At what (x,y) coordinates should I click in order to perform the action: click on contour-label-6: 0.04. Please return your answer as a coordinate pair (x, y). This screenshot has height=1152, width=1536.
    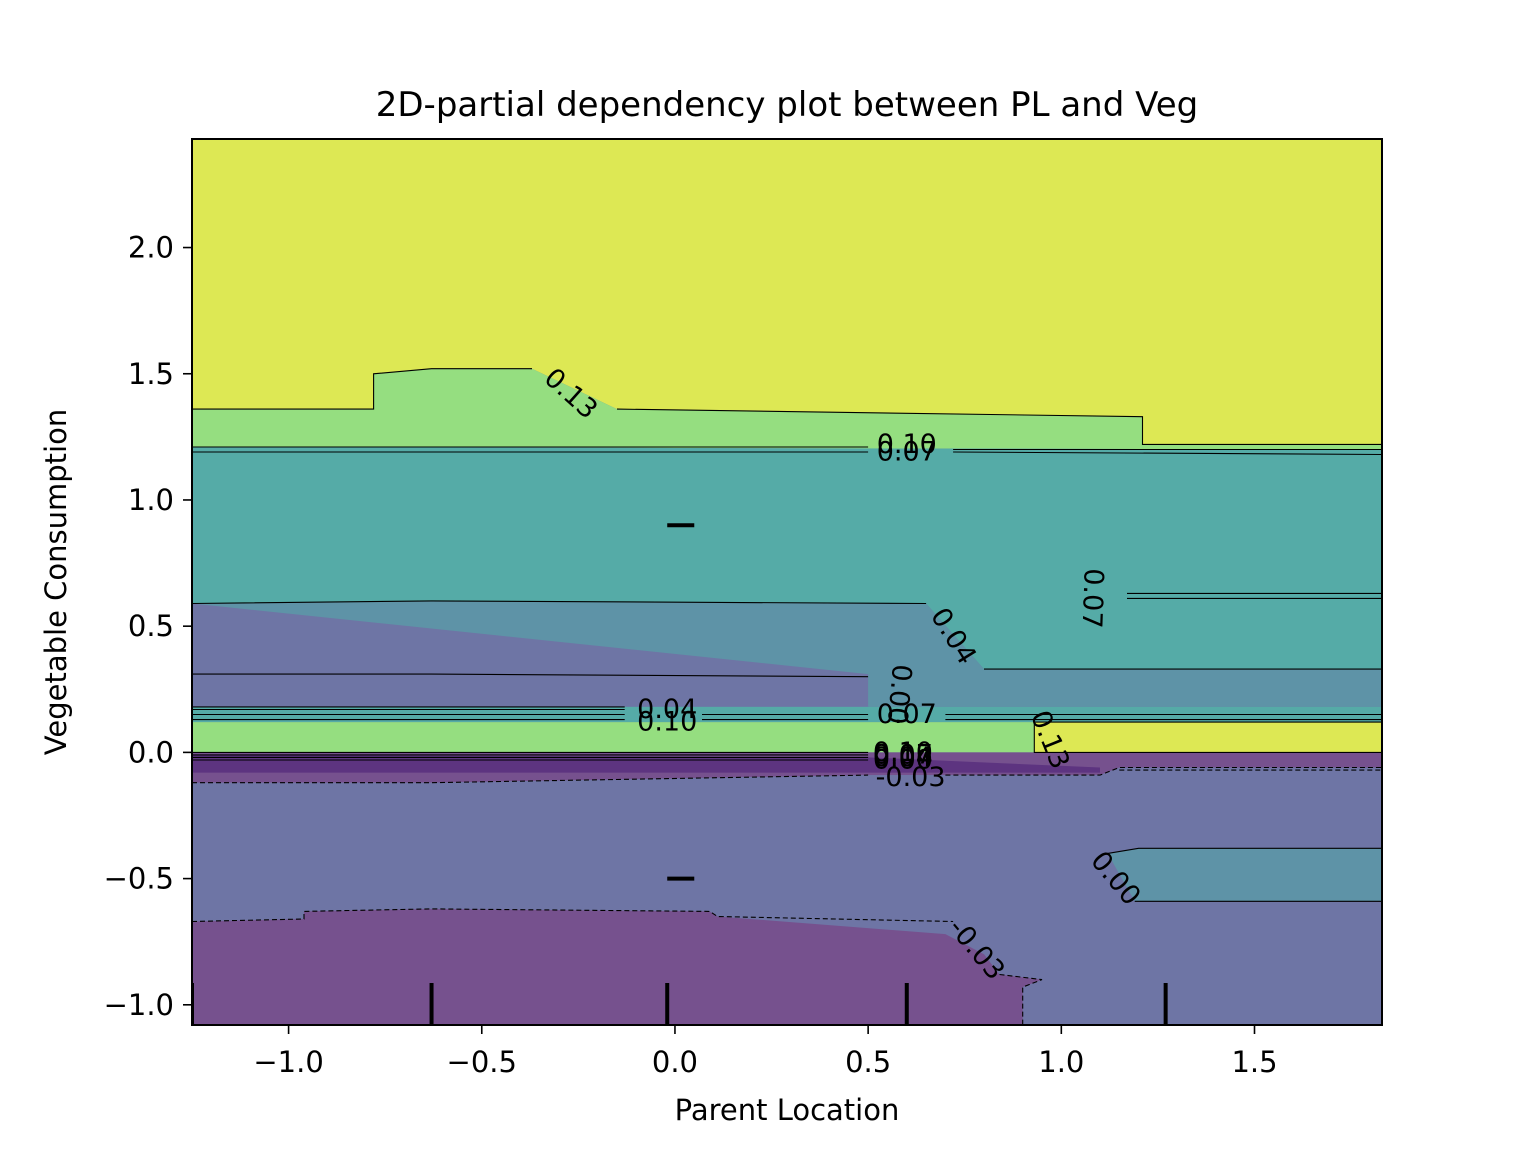
    Looking at the image, I should click on (667, 709).